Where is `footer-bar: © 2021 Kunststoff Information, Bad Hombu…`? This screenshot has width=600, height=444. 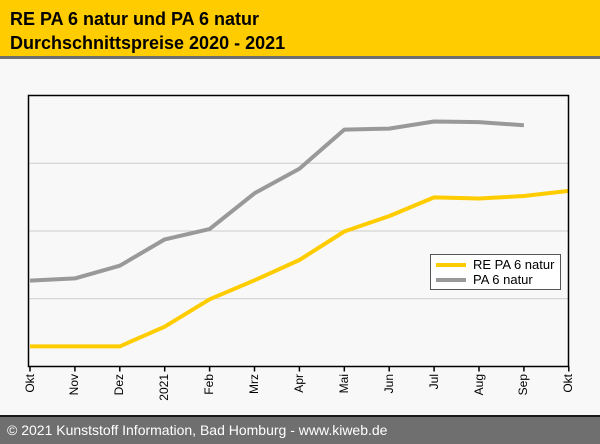
footer-bar: © 2021 Kunststoff Information, Bad Hombu… is located at coordinates (300, 429).